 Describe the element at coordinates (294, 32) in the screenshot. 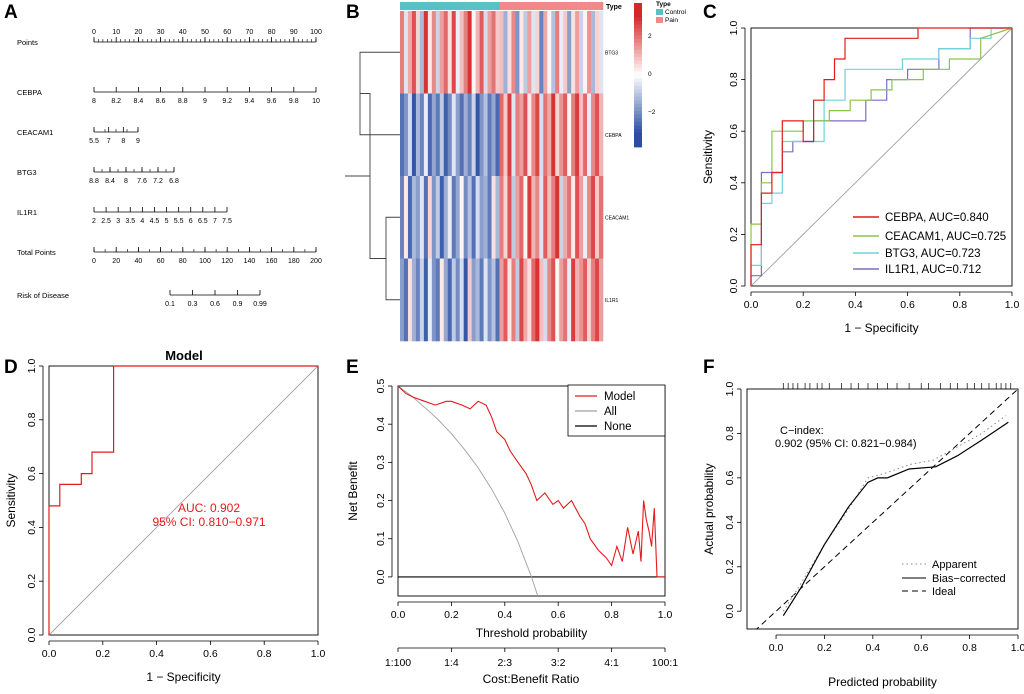

I see `nomogram-tick-label: 90` at that location.